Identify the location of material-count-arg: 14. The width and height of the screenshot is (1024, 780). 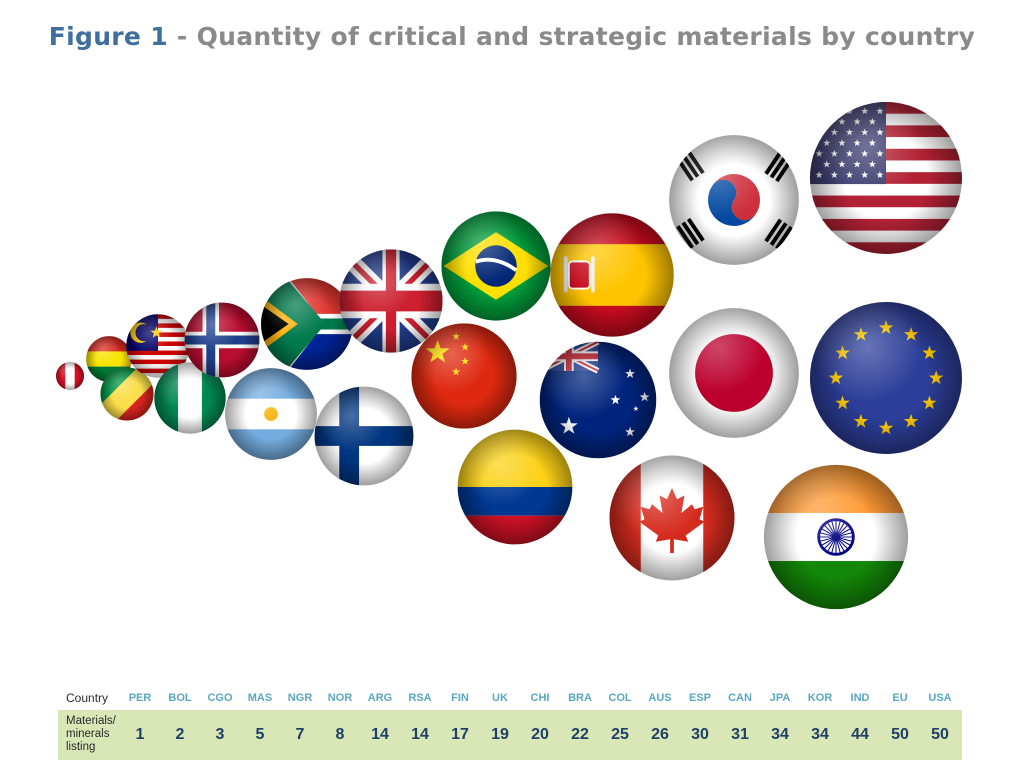
(380, 734).